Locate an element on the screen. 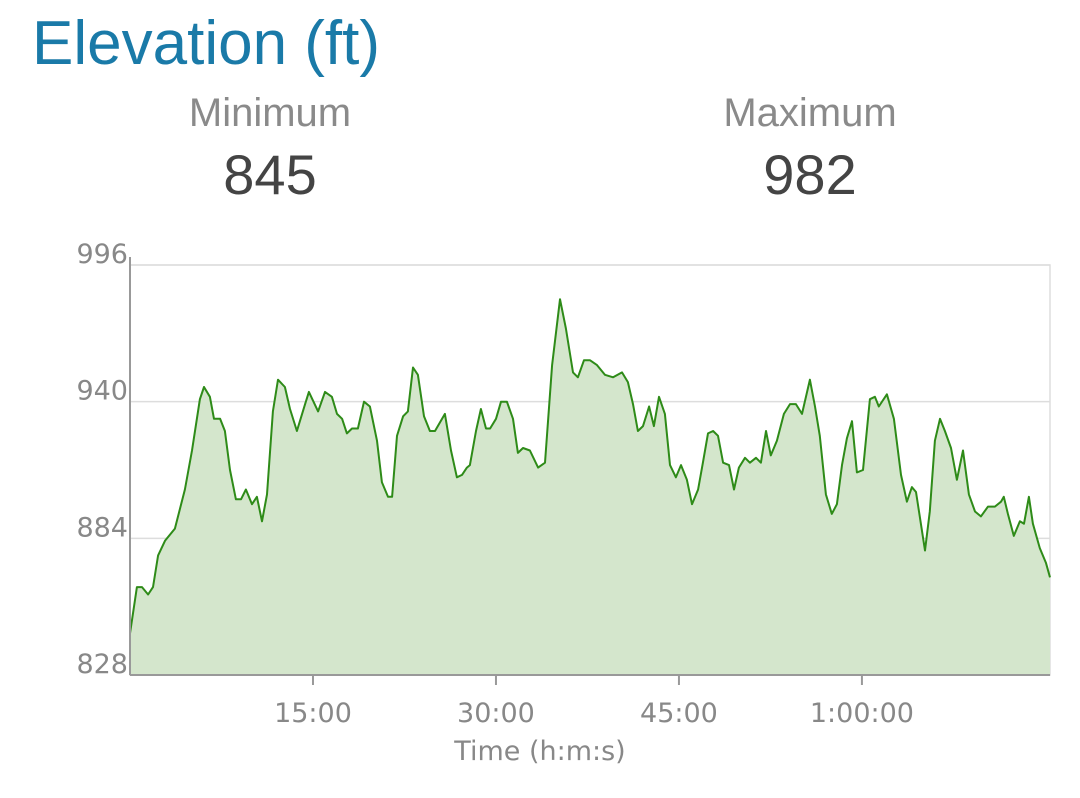 The width and height of the screenshot is (1080, 798). stat-label: Maximum is located at coordinates (809, 113).